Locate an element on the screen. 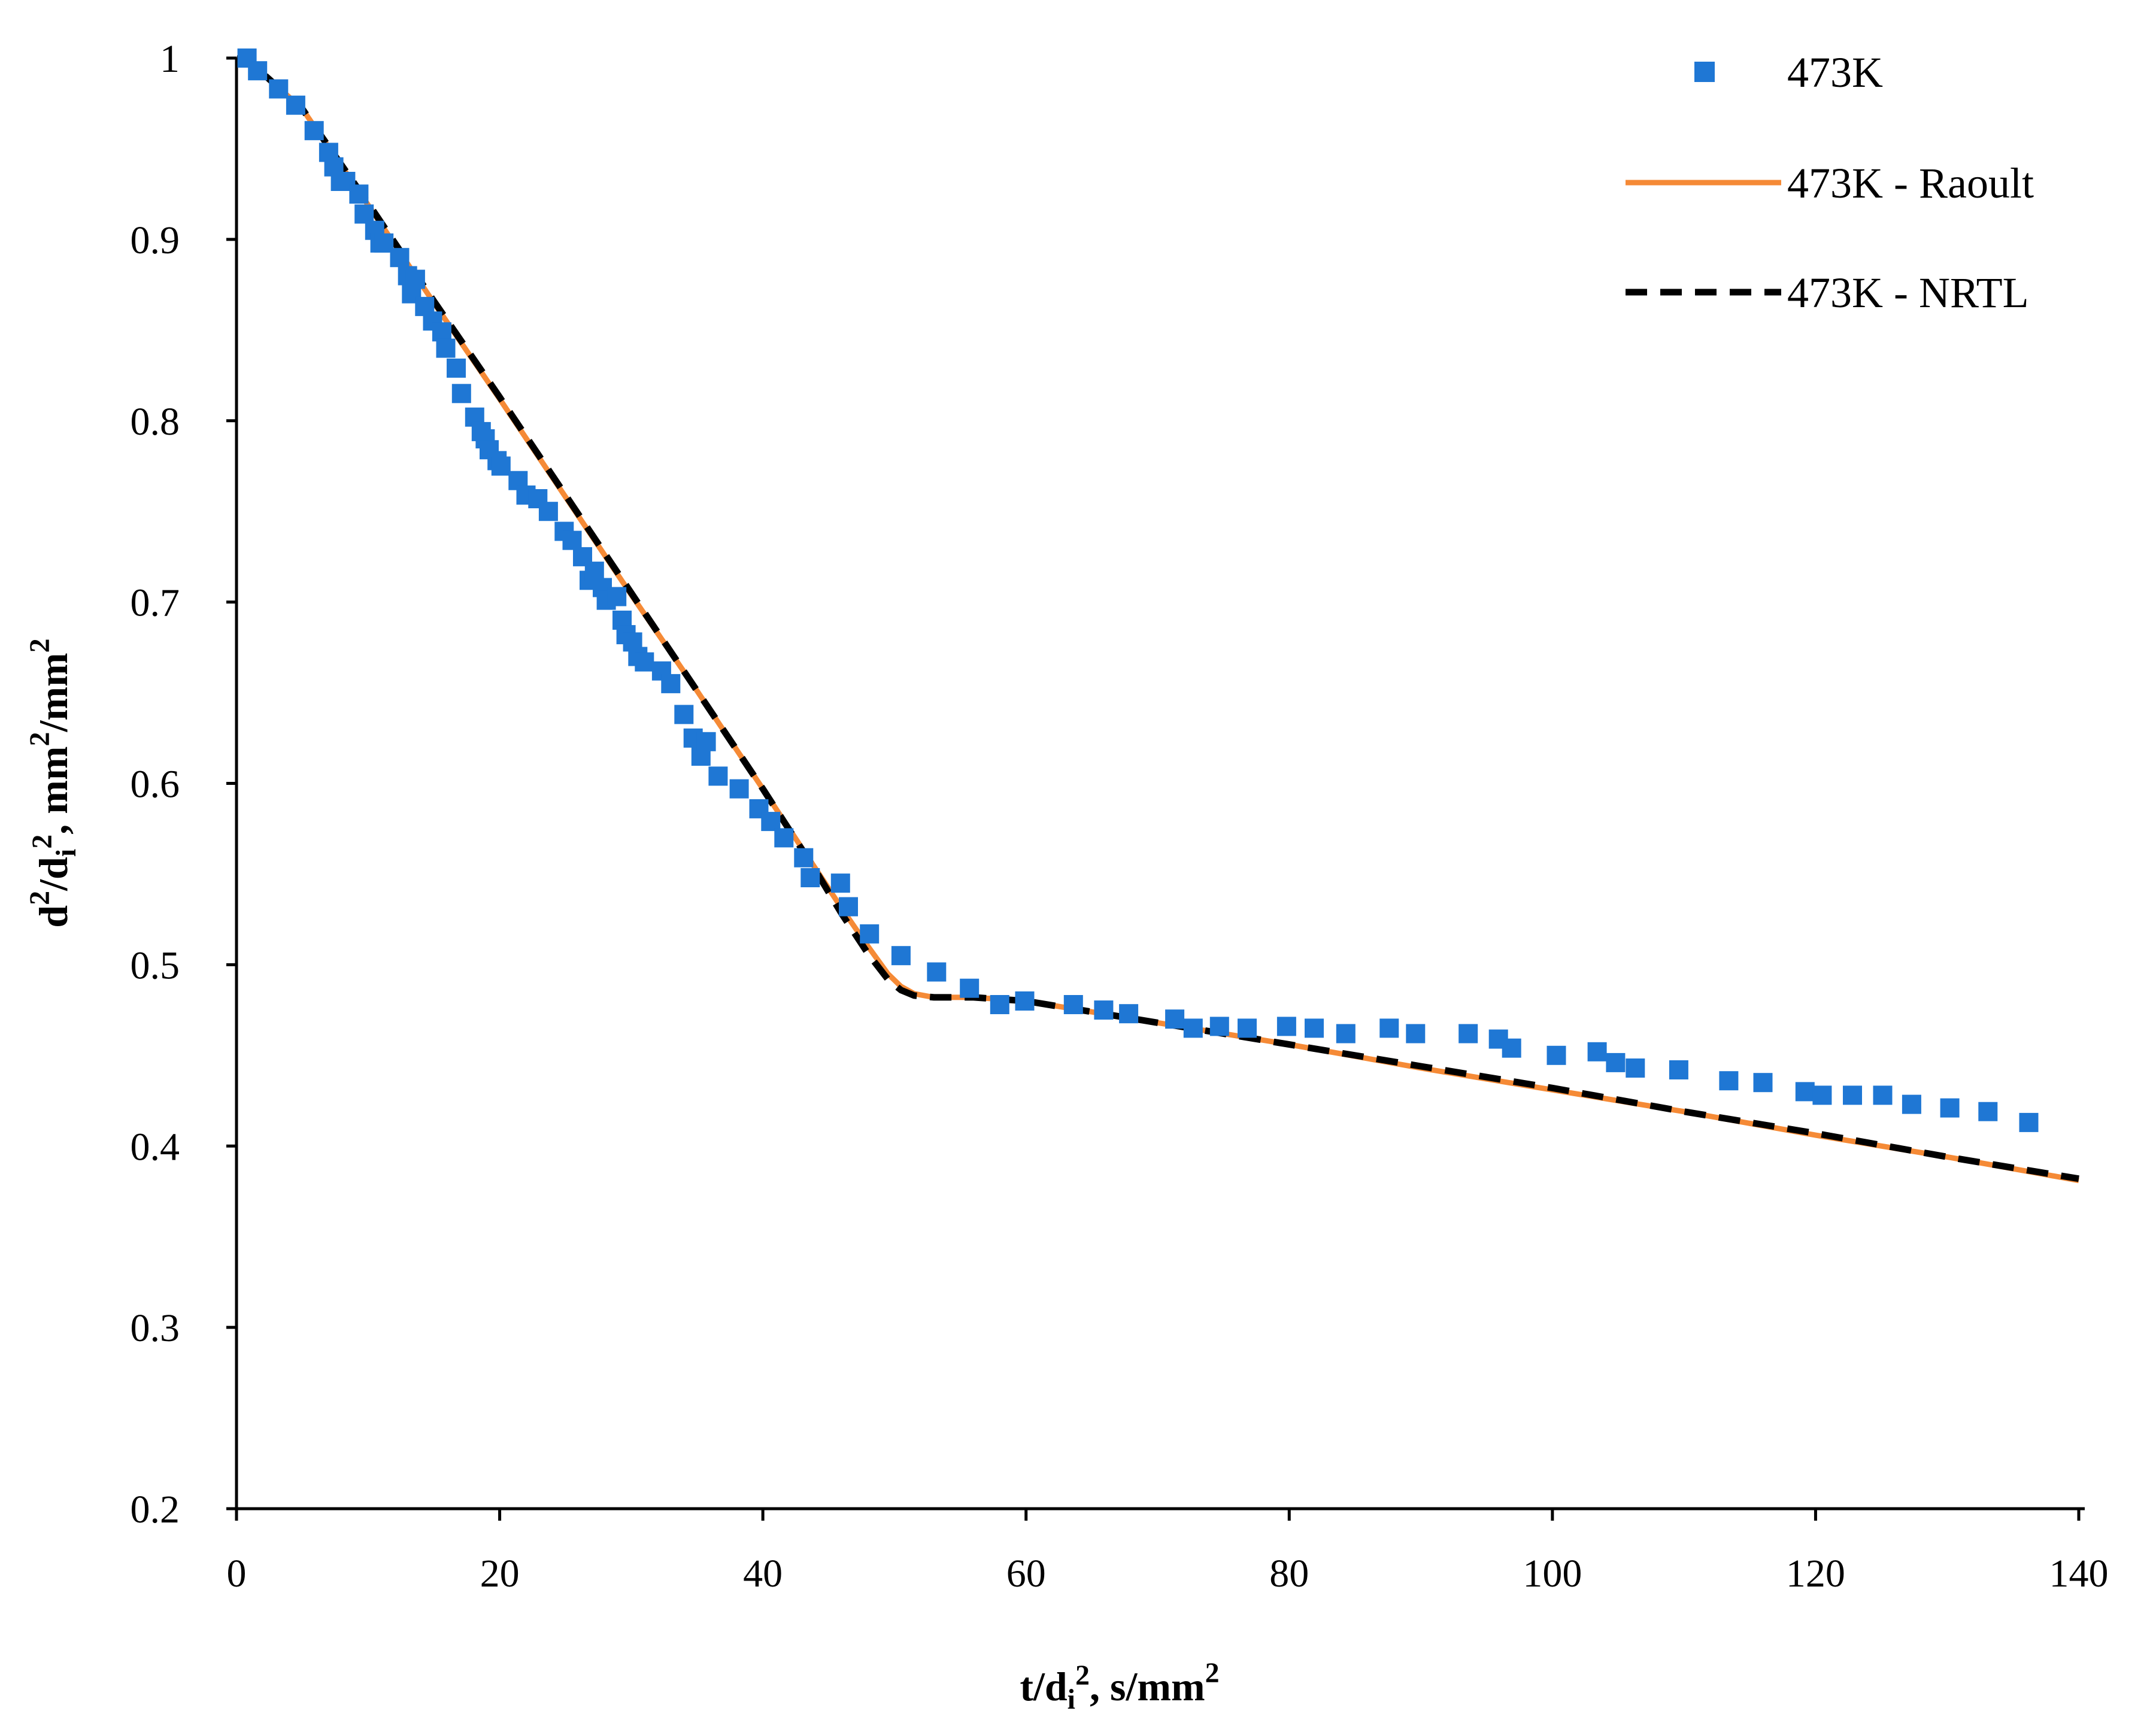 This screenshot has width=2156, height=1735. x-tick-label: 80 is located at coordinates (1289, 1574).